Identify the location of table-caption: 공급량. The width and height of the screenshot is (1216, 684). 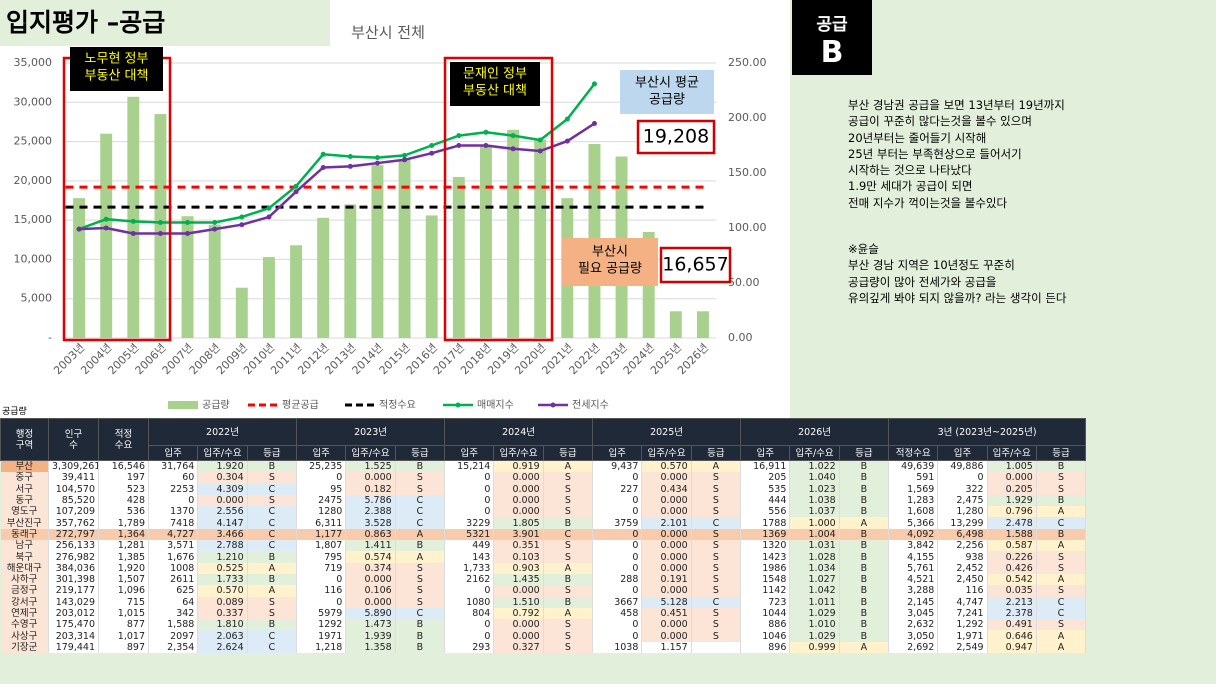
(14, 412).